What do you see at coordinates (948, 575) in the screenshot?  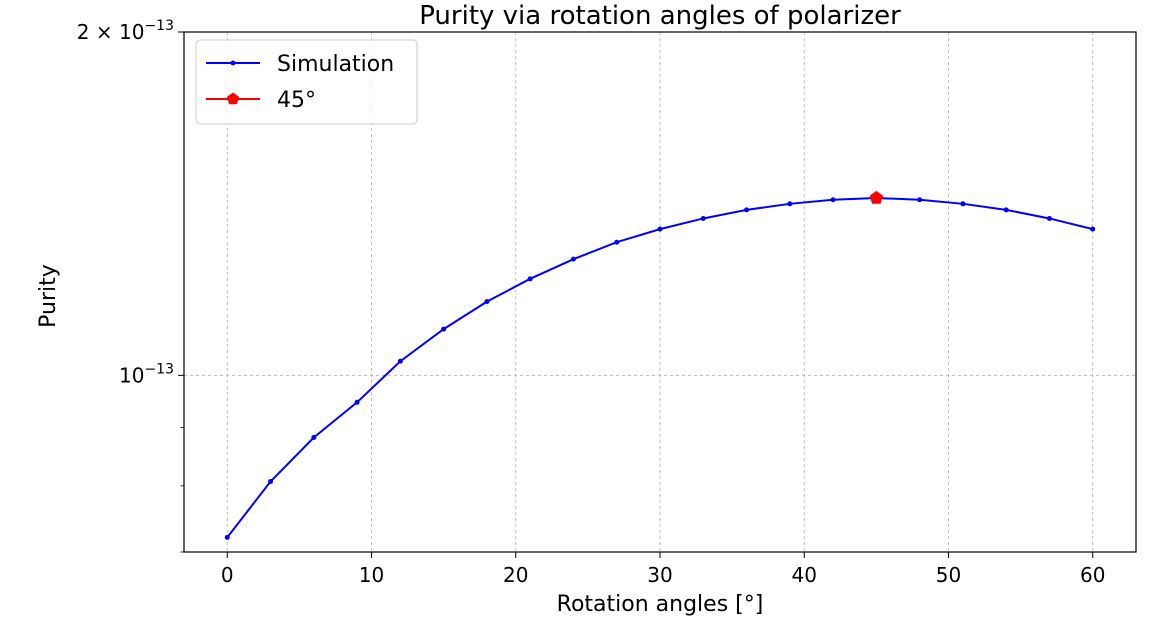 I see `x-tick-label: 50` at bounding box center [948, 575].